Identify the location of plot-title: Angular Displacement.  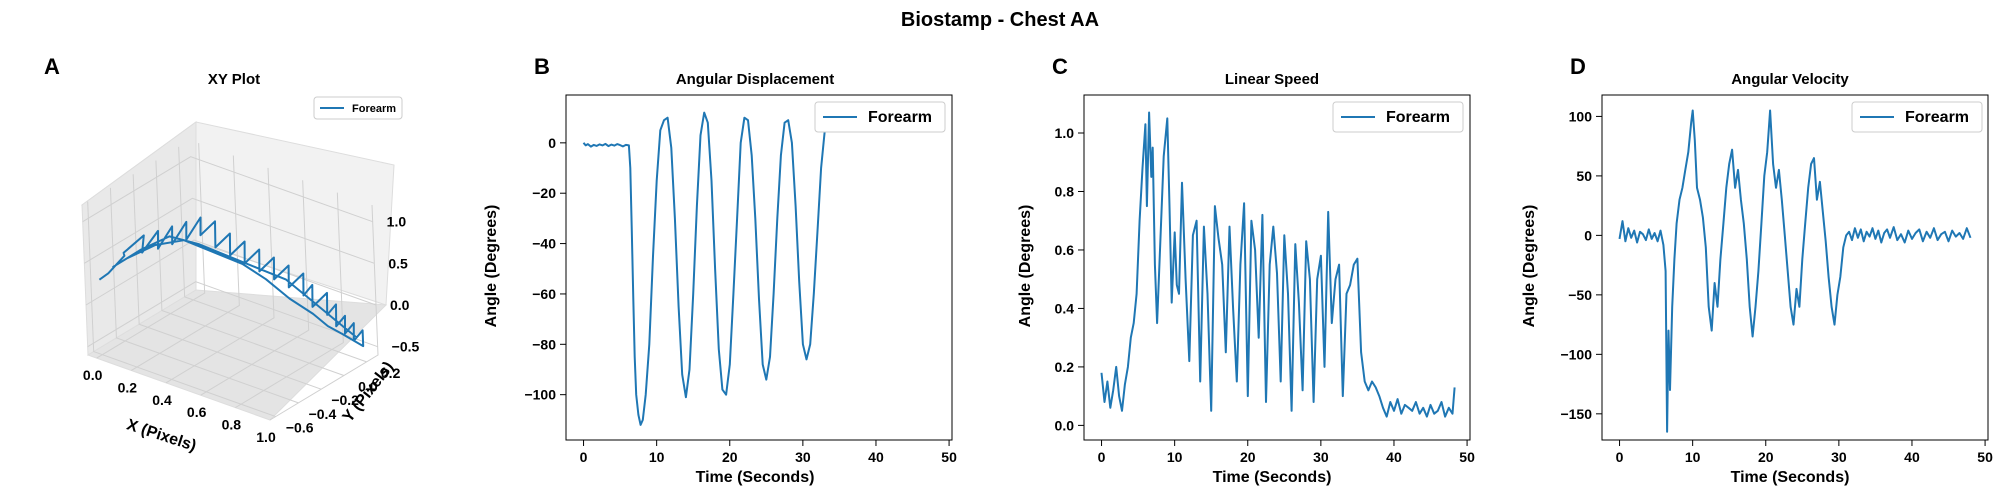
(755, 79).